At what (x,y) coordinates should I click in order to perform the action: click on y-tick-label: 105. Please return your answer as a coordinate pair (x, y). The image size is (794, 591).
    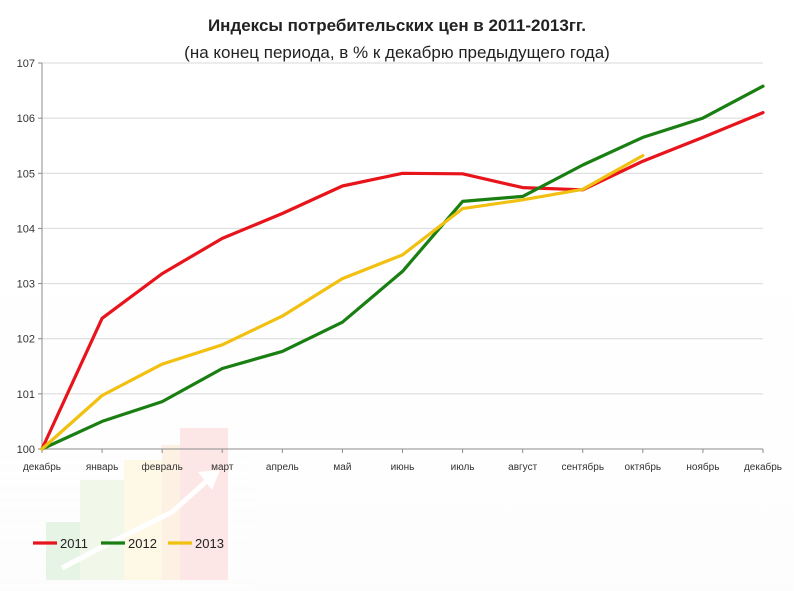
    Looking at the image, I should click on (26, 174).